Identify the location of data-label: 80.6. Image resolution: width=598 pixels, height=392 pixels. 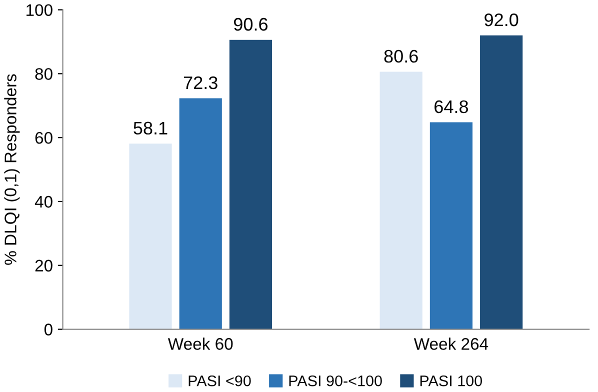
(401, 56).